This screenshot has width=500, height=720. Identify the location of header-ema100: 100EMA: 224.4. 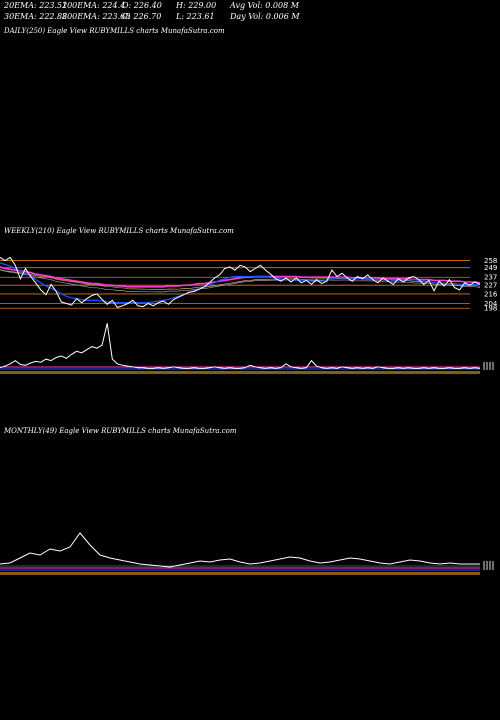
(94, 5).